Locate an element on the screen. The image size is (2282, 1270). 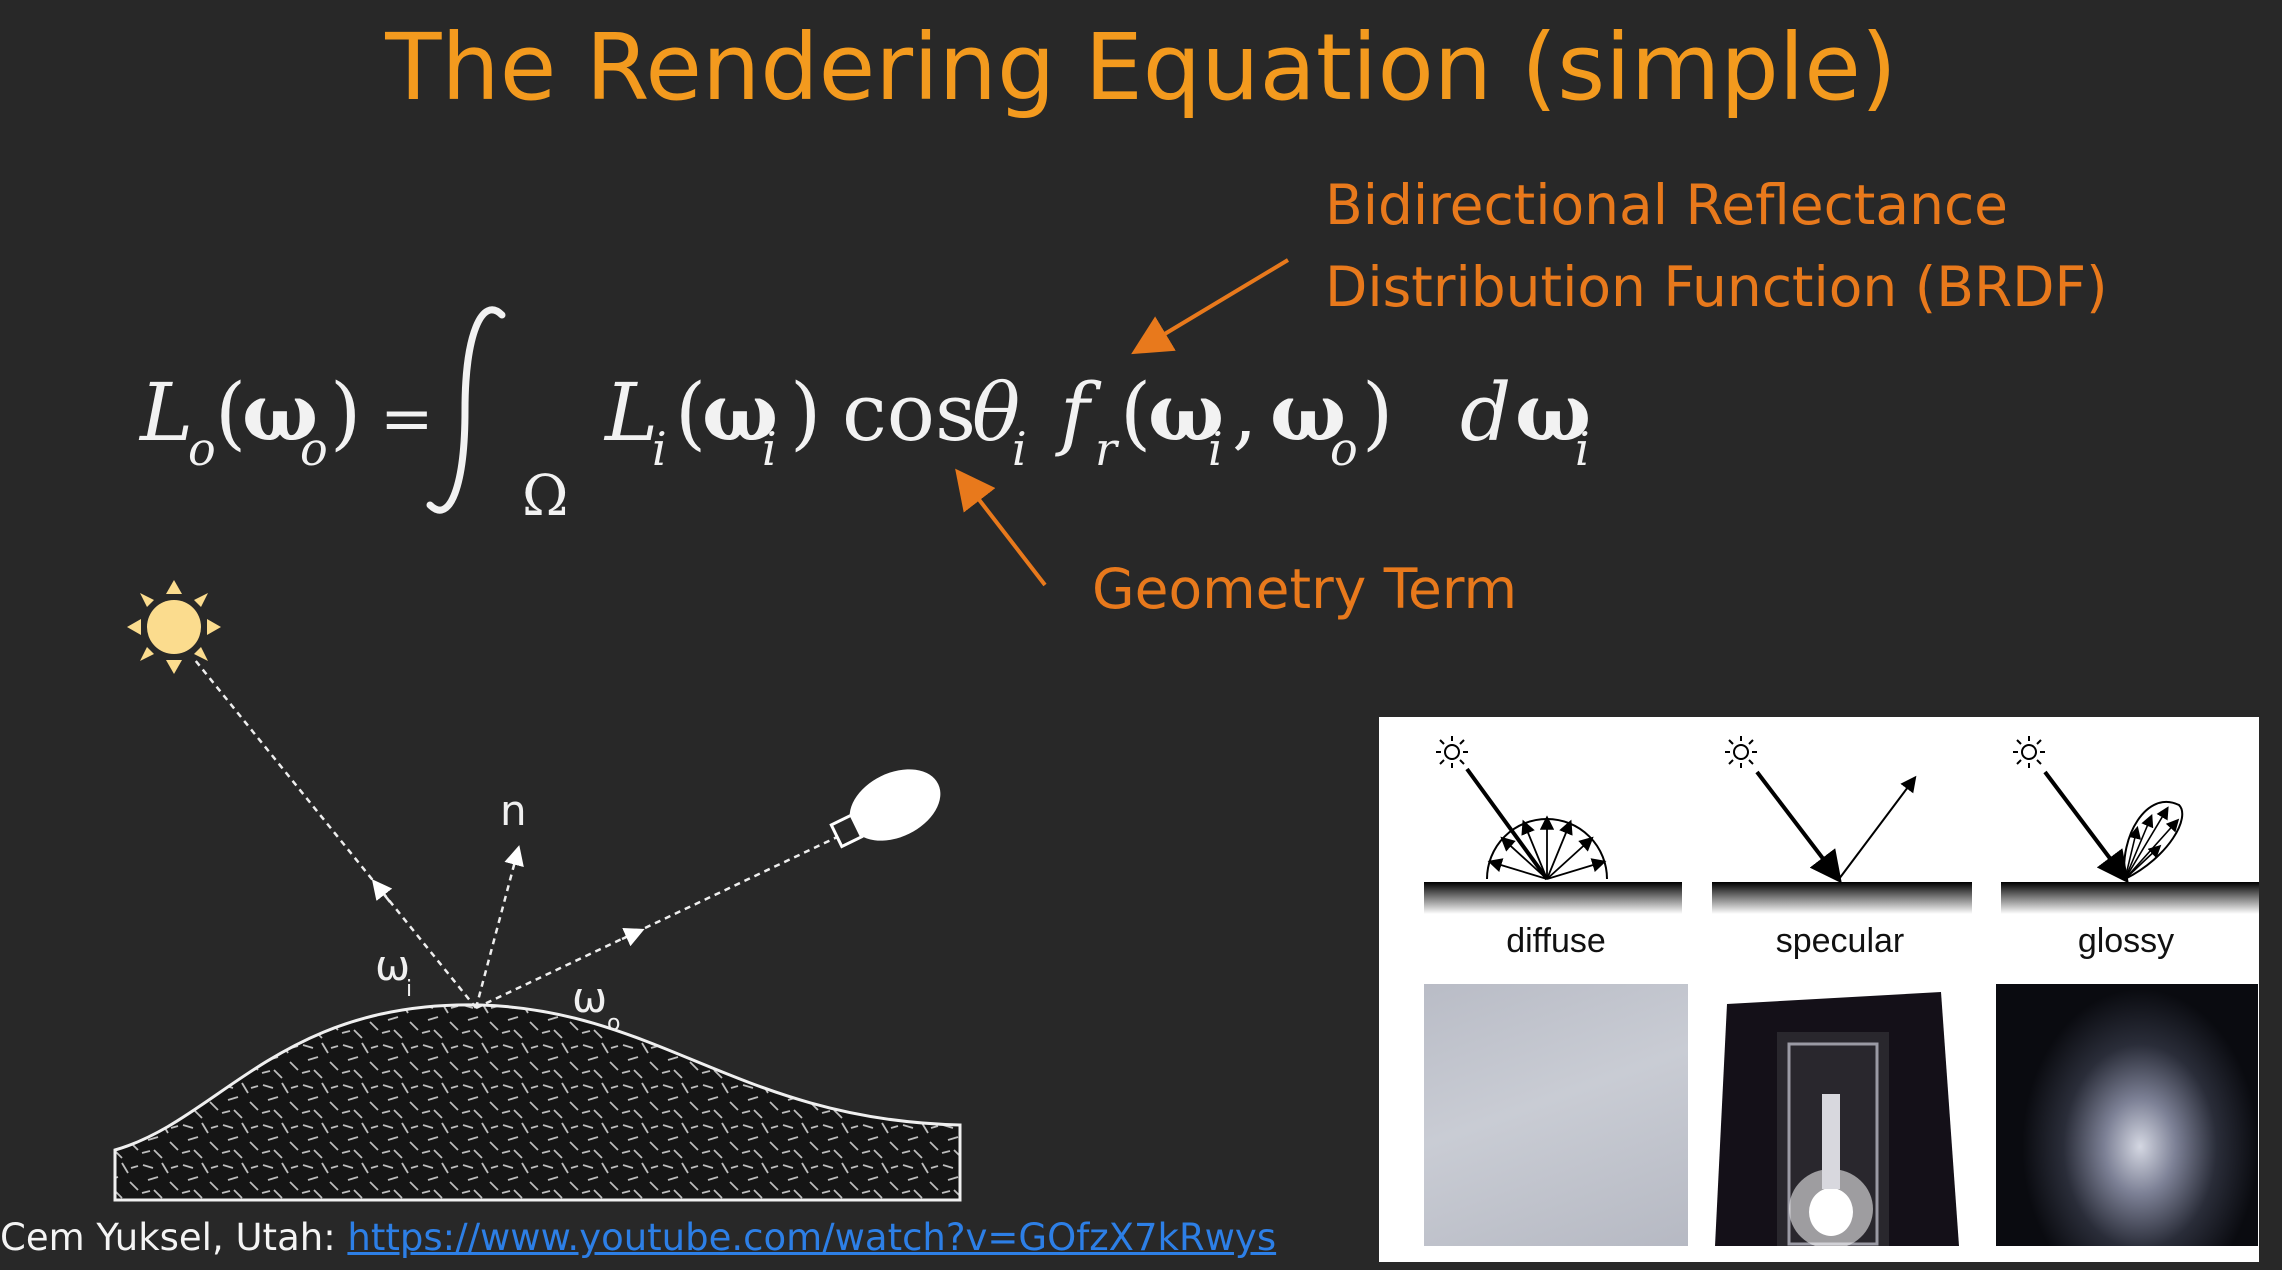
eq-domain: Ω is located at coordinates (545, 496).